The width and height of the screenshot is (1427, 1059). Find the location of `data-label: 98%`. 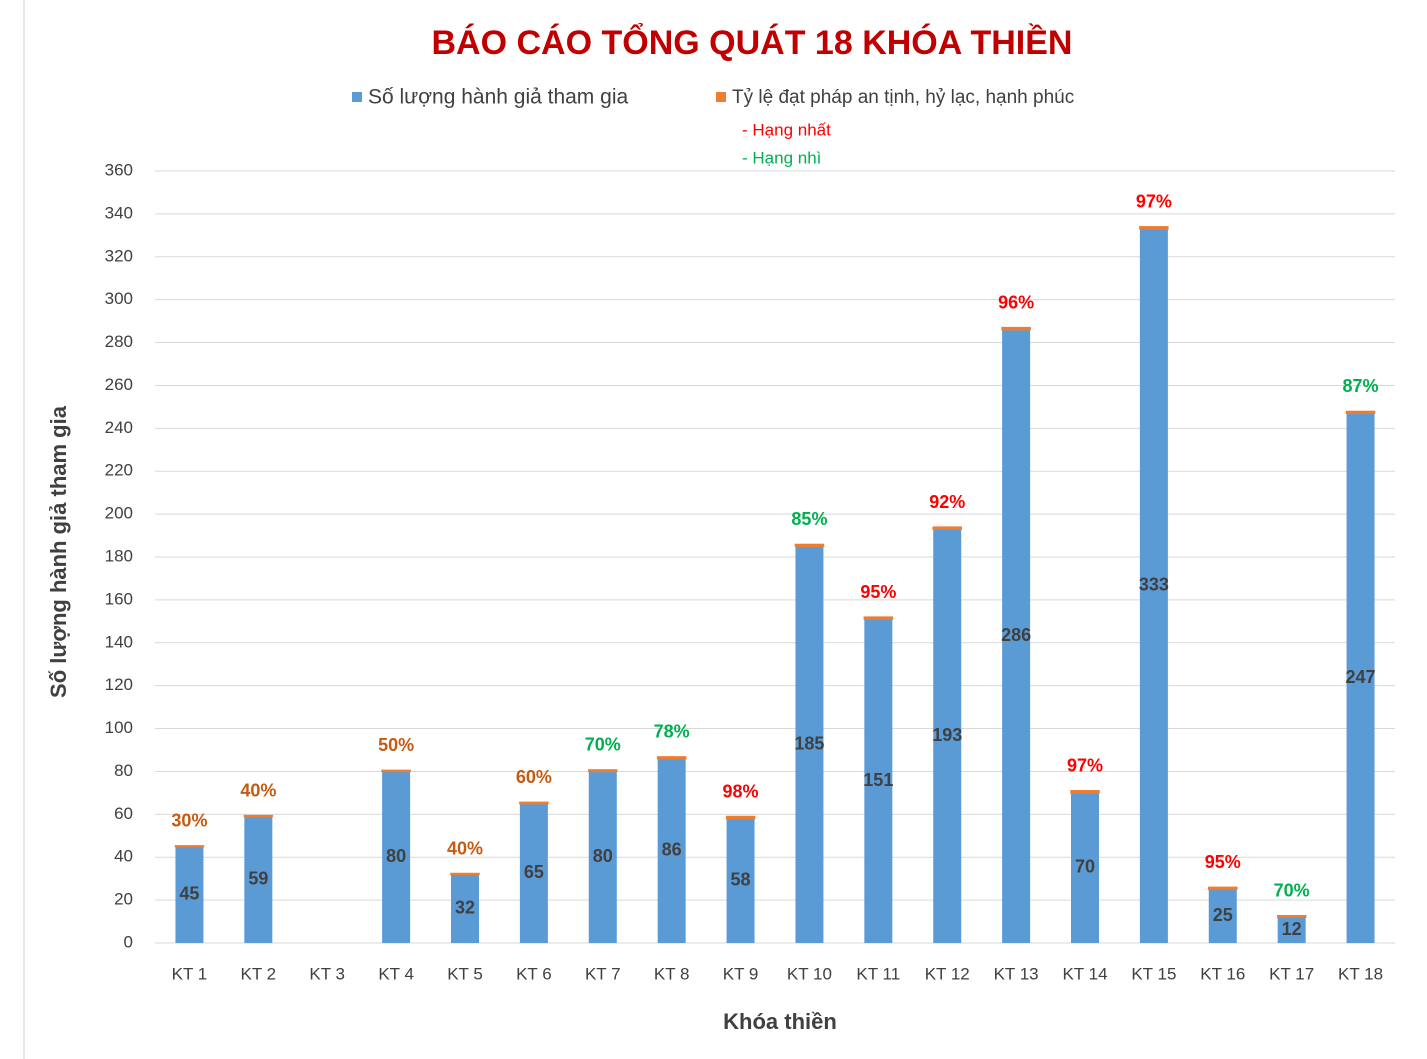

data-label: 98% is located at coordinates (741, 791).